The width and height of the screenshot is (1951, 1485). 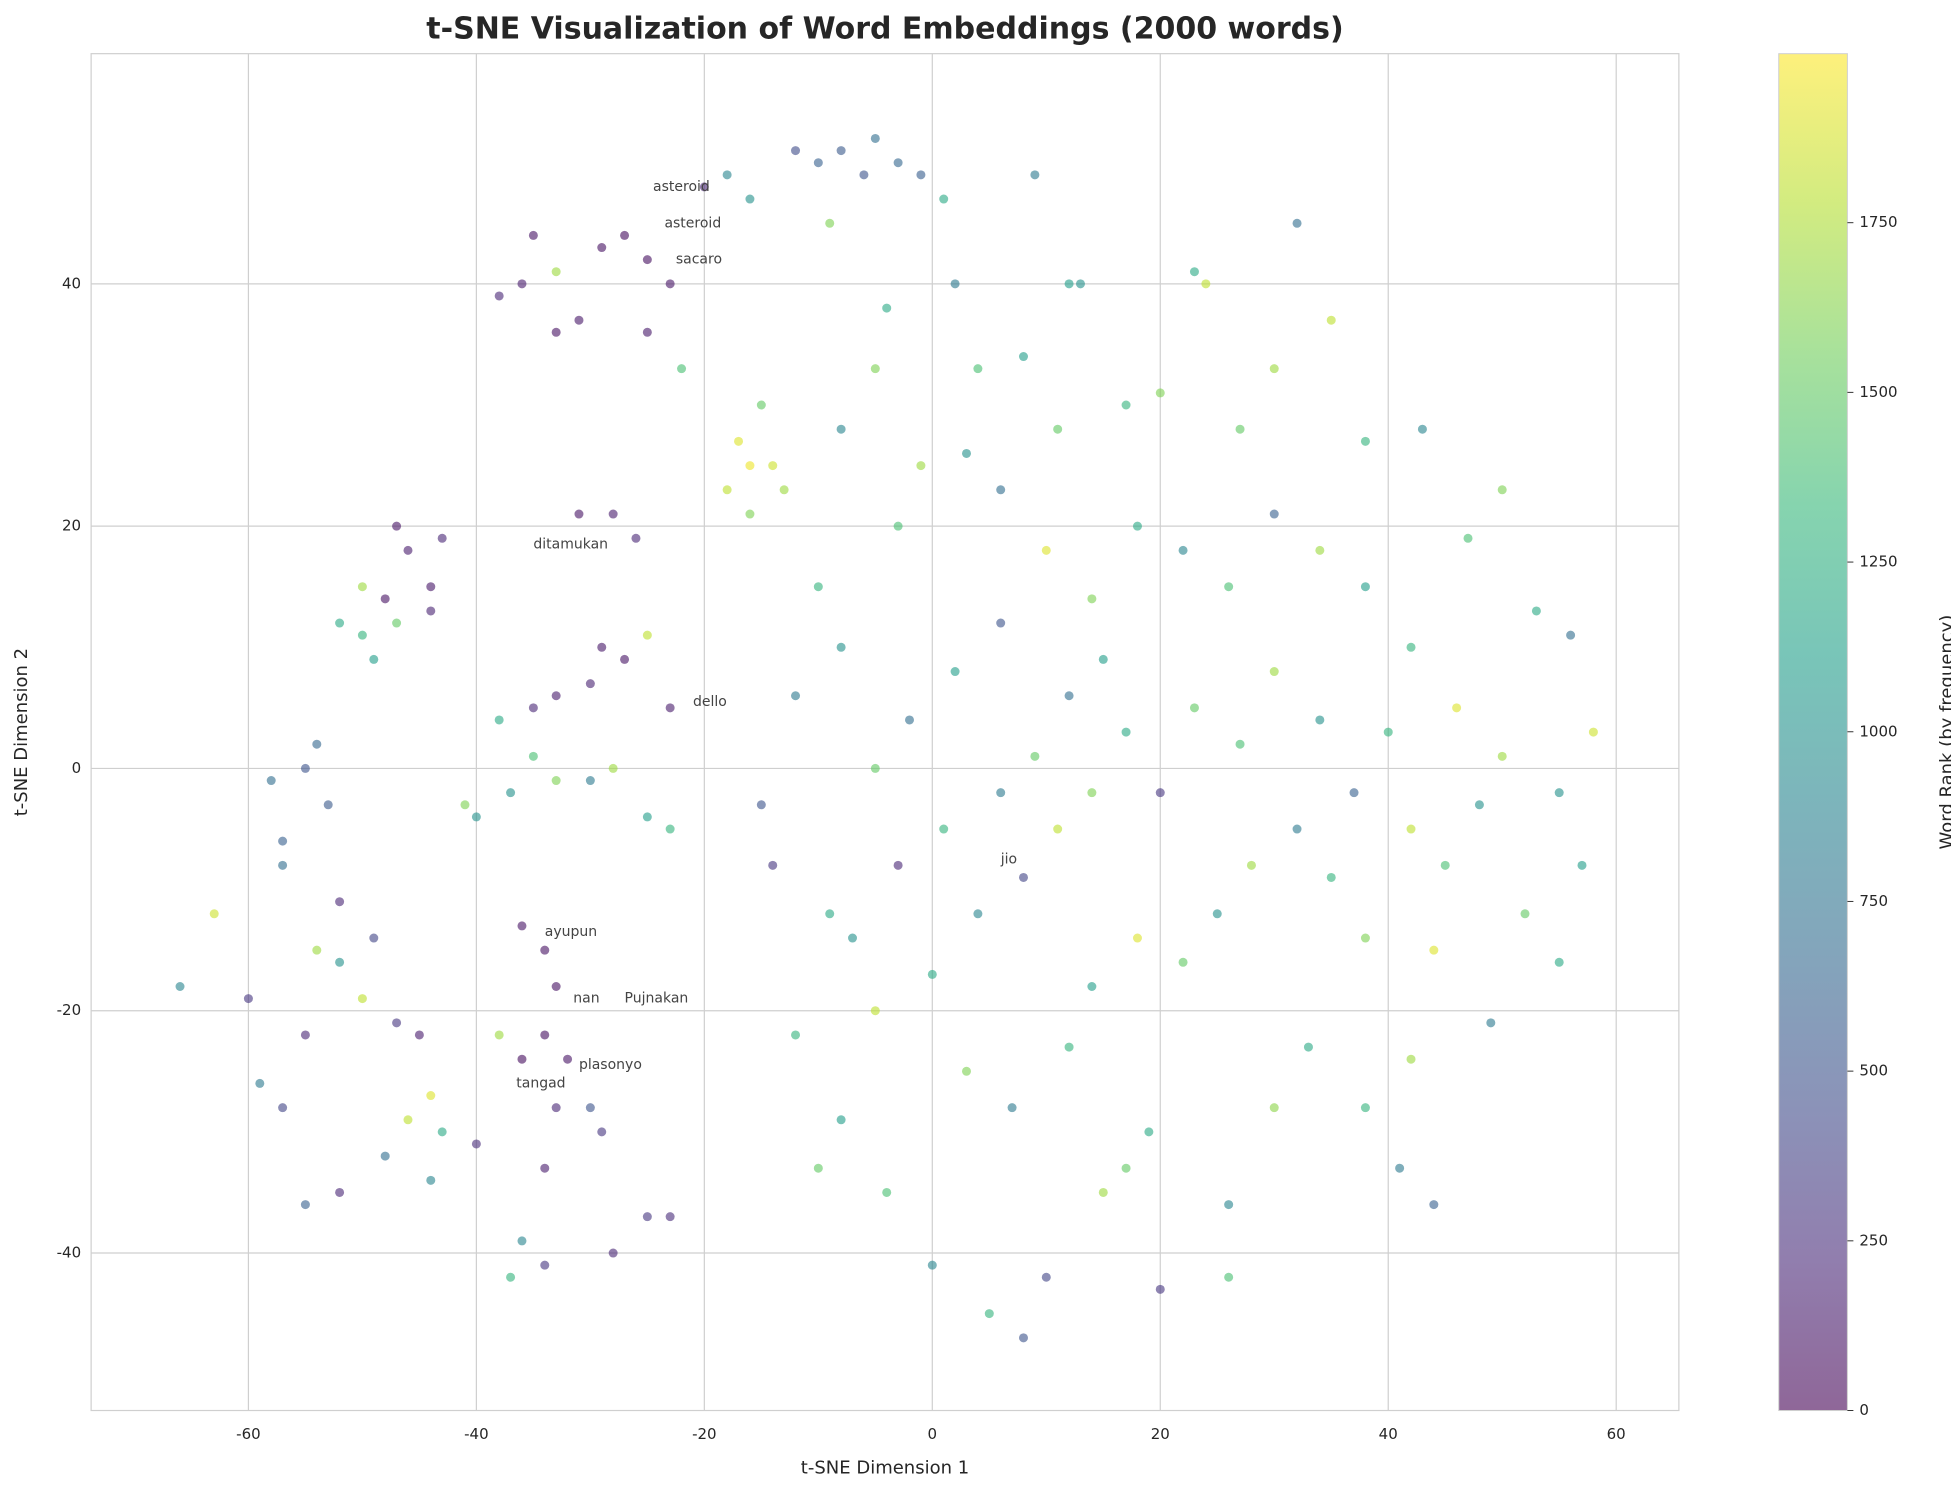 I want to click on colorbar-tick-label: 750, so click(x=1873, y=901).